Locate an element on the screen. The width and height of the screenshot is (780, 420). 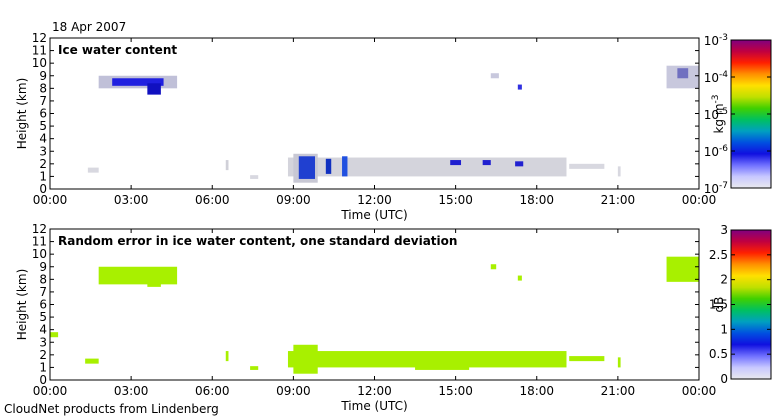
colorbar-tick-label: 1.5 is located at coordinates (718, 305).